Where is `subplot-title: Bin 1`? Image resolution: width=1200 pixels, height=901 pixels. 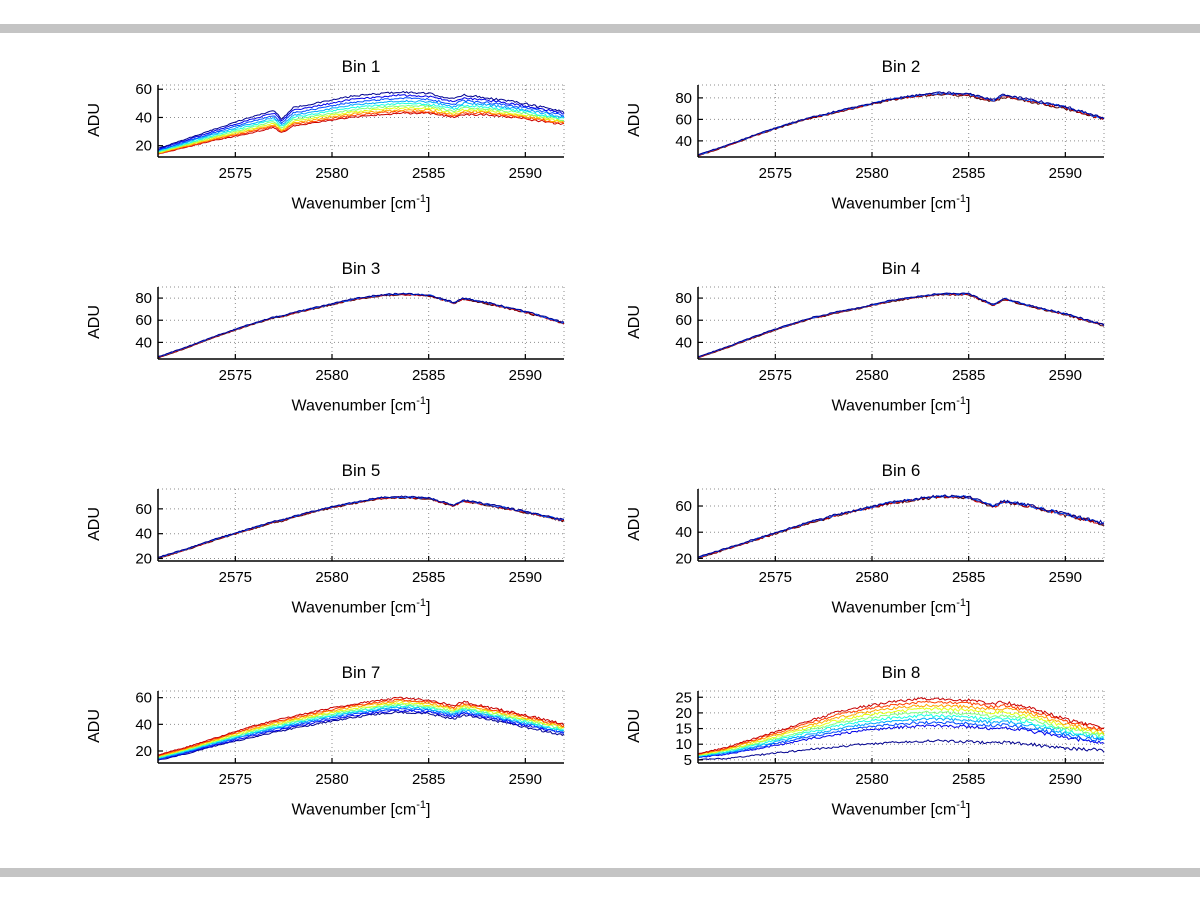 subplot-title: Bin 1 is located at coordinates (361, 66).